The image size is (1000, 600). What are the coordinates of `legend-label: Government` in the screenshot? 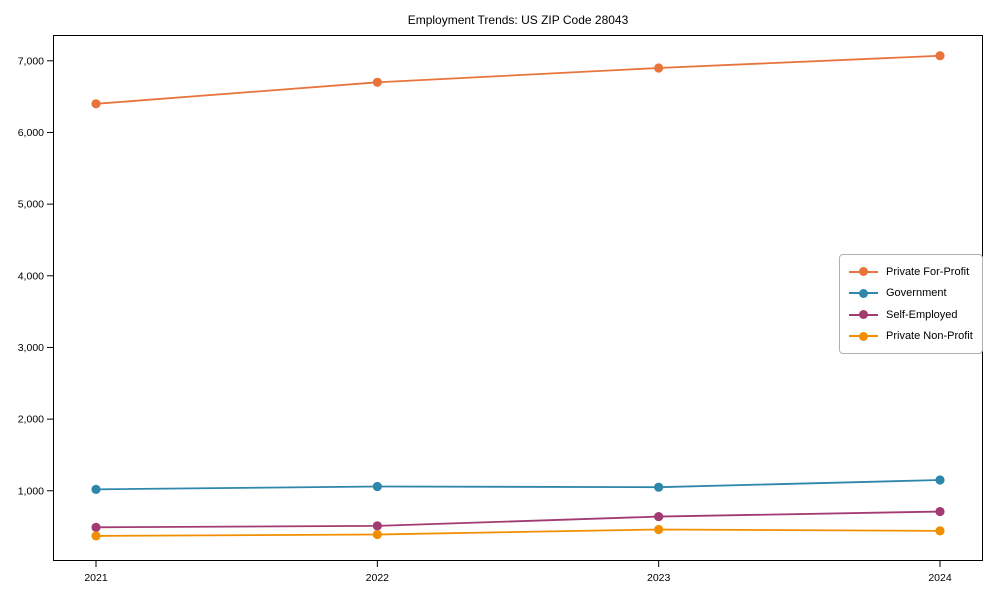 It's located at (916, 293).